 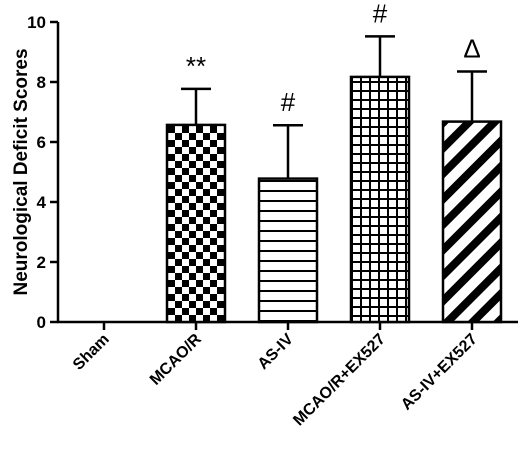 What do you see at coordinates (471, 49) in the screenshot?
I see `annotation-4: Δ` at bounding box center [471, 49].